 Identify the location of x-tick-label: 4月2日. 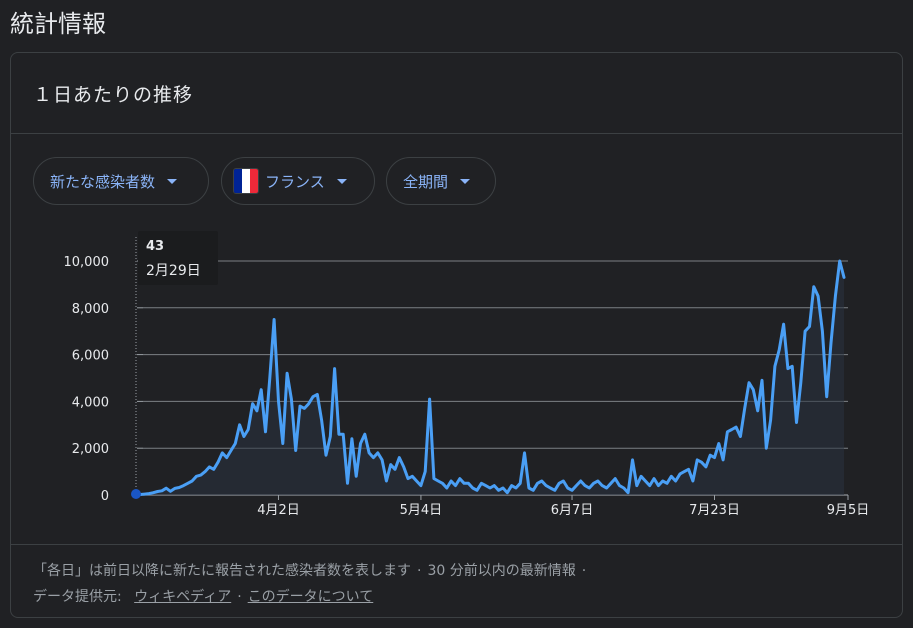
(278, 510).